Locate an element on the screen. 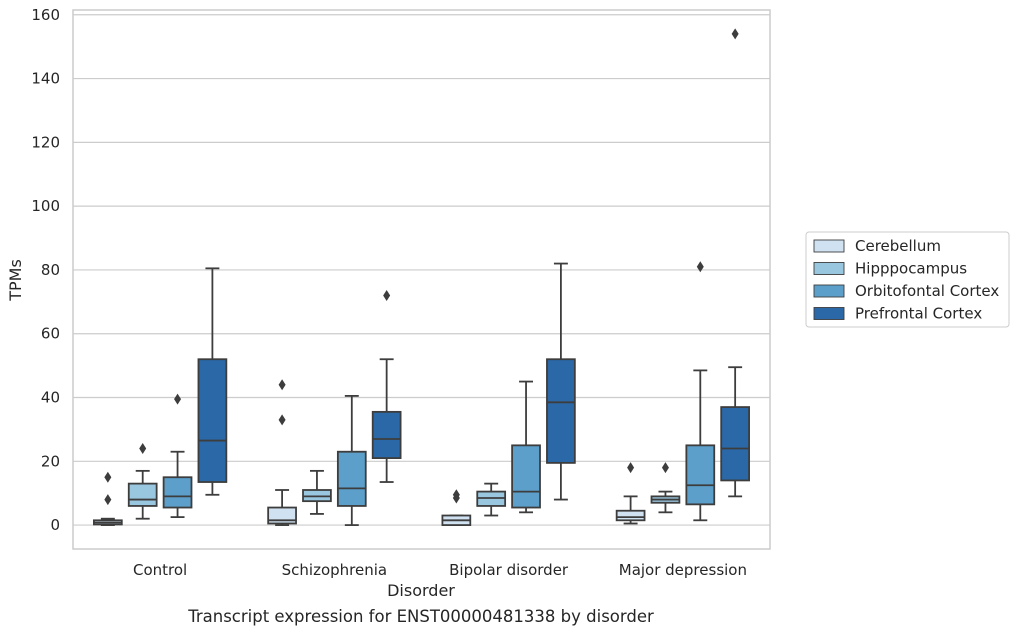 The height and width of the screenshot is (635, 1018). y-tick-label: 20 is located at coordinates (50, 461).